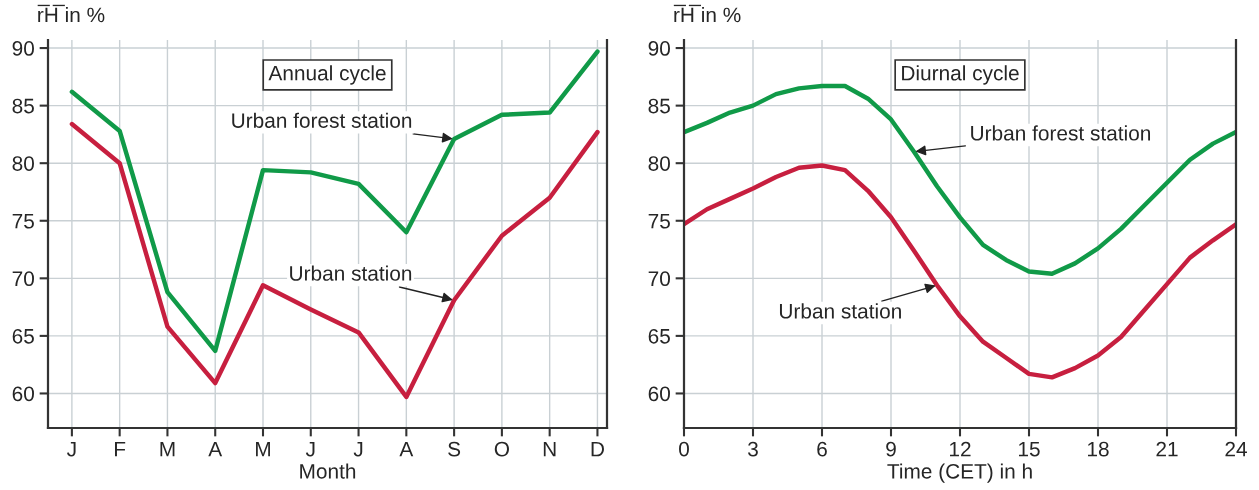  Describe the element at coordinates (328, 471) in the screenshot. I see `x-axis-title: Month` at that location.